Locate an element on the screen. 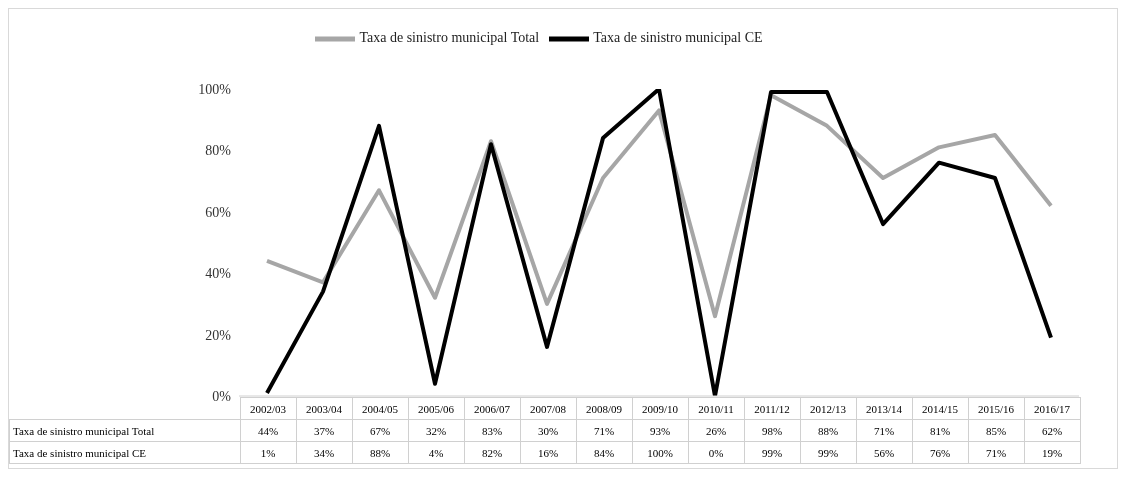 The image size is (1130, 491). x-tick-label: 2006/07 is located at coordinates (492, 408).